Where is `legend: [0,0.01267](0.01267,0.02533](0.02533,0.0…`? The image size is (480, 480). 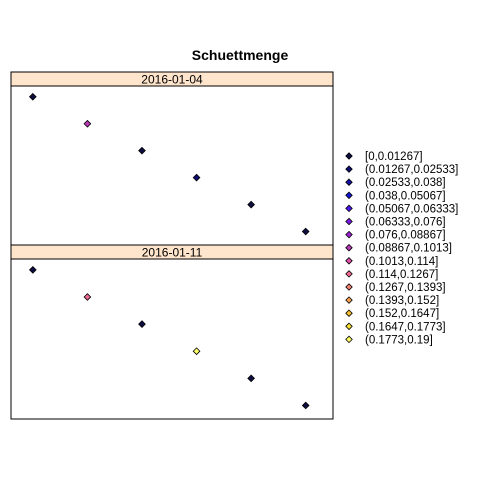 legend: [0,0.01267](0.01267,0.02533](0.02533,0.0… is located at coordinates (401, 248).